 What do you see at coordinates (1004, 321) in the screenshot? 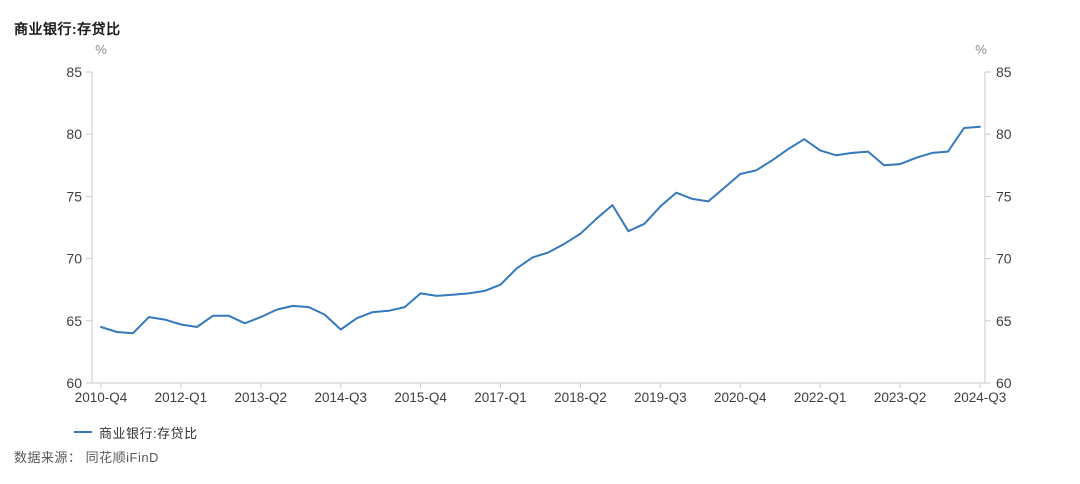
I see `y-axis-tick-label-right: 65` at bounding box center [1004, 321].